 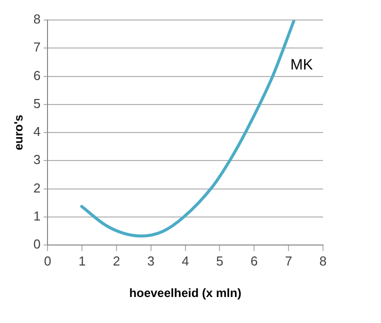 I want to click on x-tick-label: 0, so click(x=48, y=260).